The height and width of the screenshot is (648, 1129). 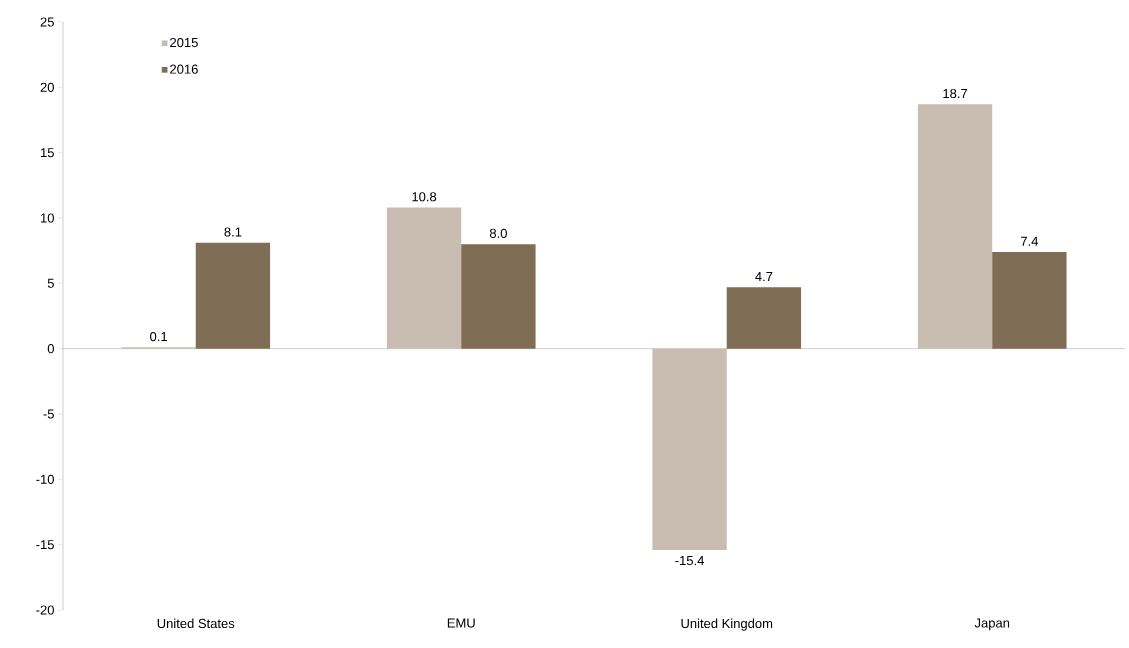 What do you see at coordinates (196, 623) in the screenshot?
I see `x-tick-label: United States` at bounding box center [196, 623].